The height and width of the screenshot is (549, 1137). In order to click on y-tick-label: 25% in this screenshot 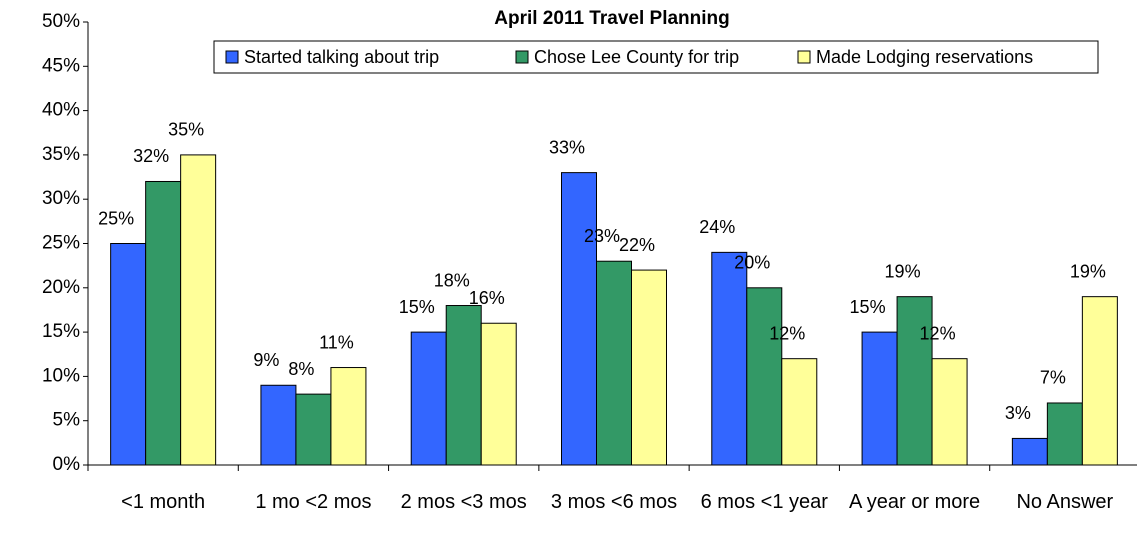, I will do `click(61, 243)`.